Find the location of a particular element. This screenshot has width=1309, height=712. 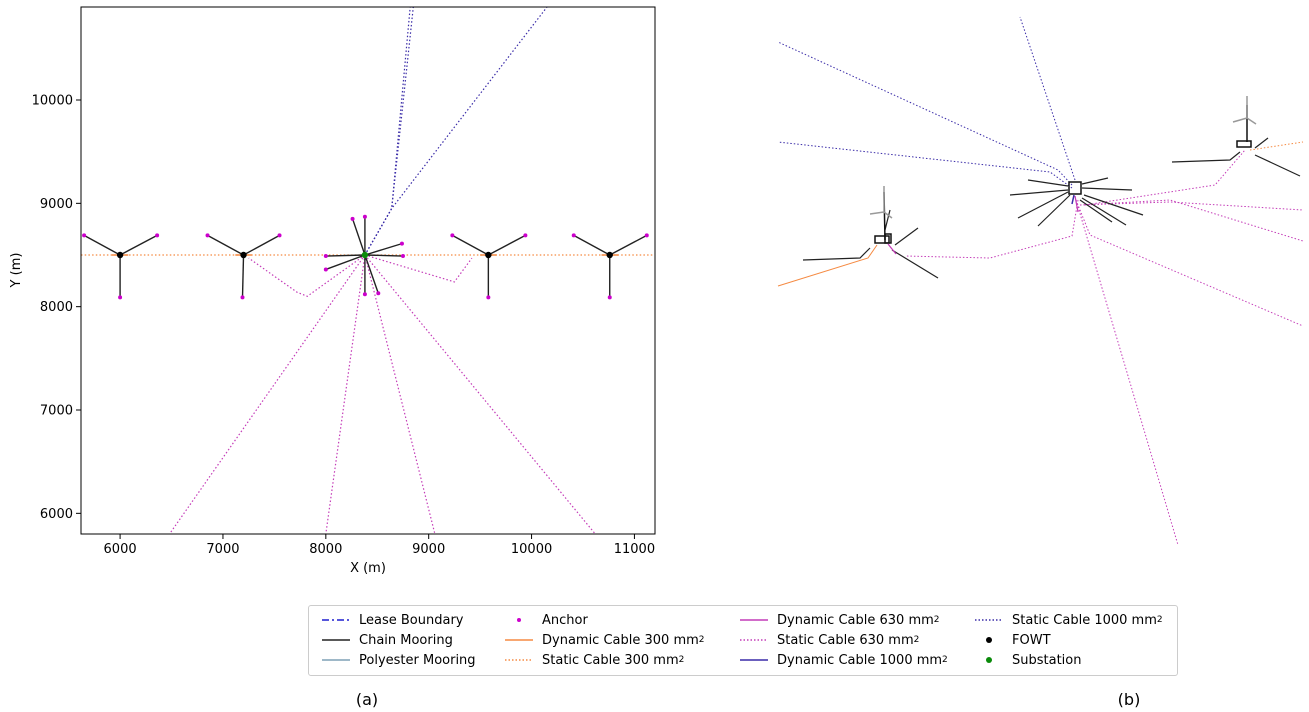

legend-label: Dynamic Cable 630 mm is located at coordinates (855, 620).